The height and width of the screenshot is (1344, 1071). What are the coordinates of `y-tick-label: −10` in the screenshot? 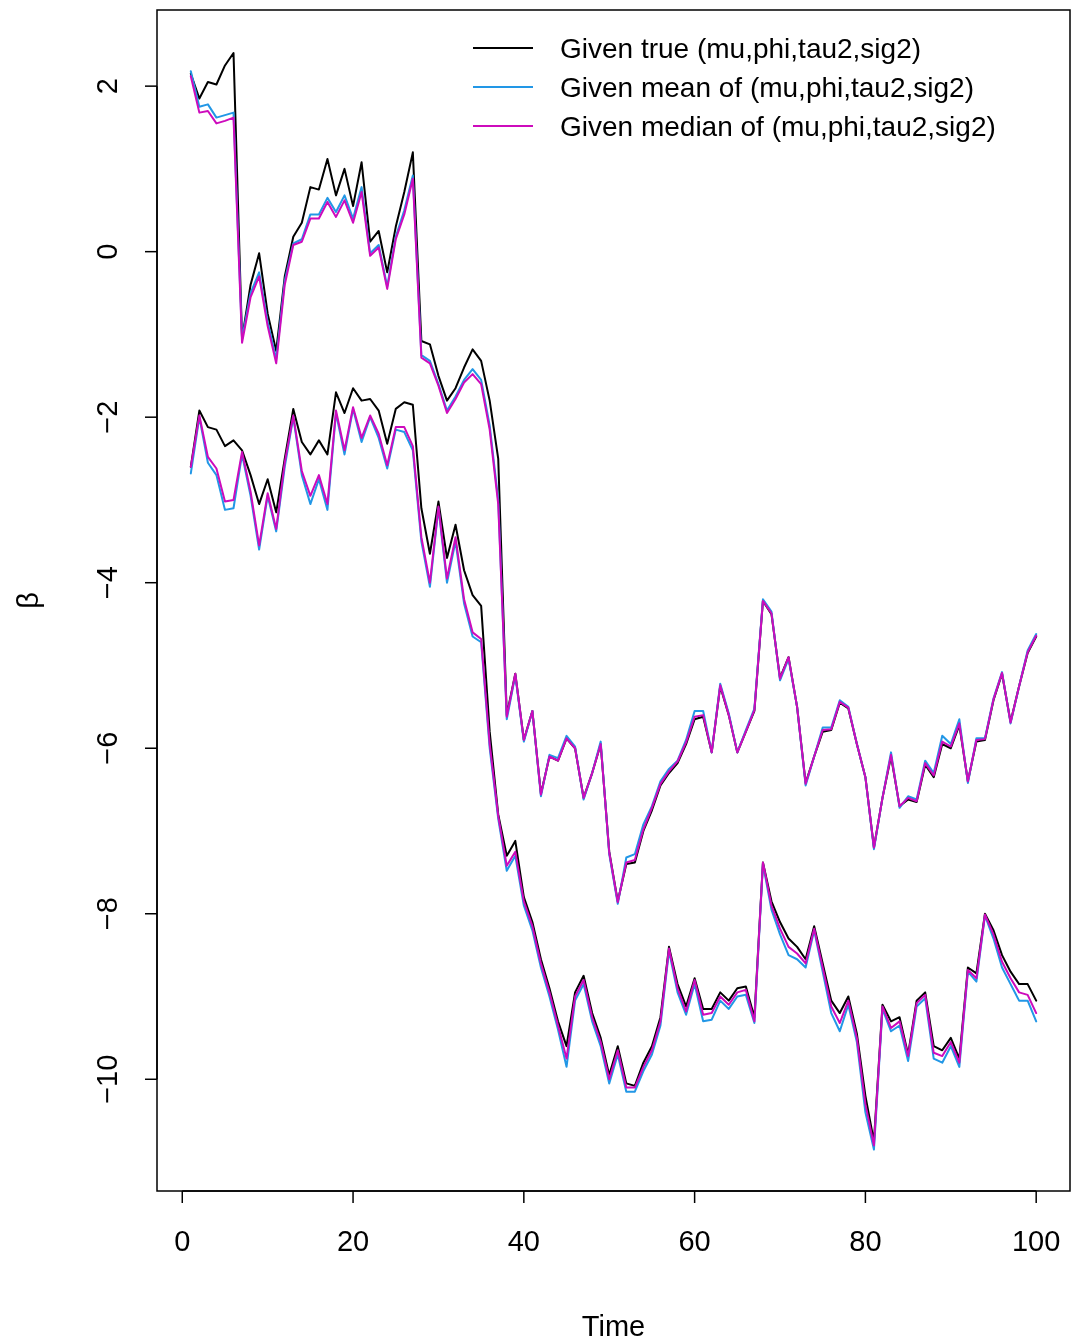 It's located at (107, 1079).